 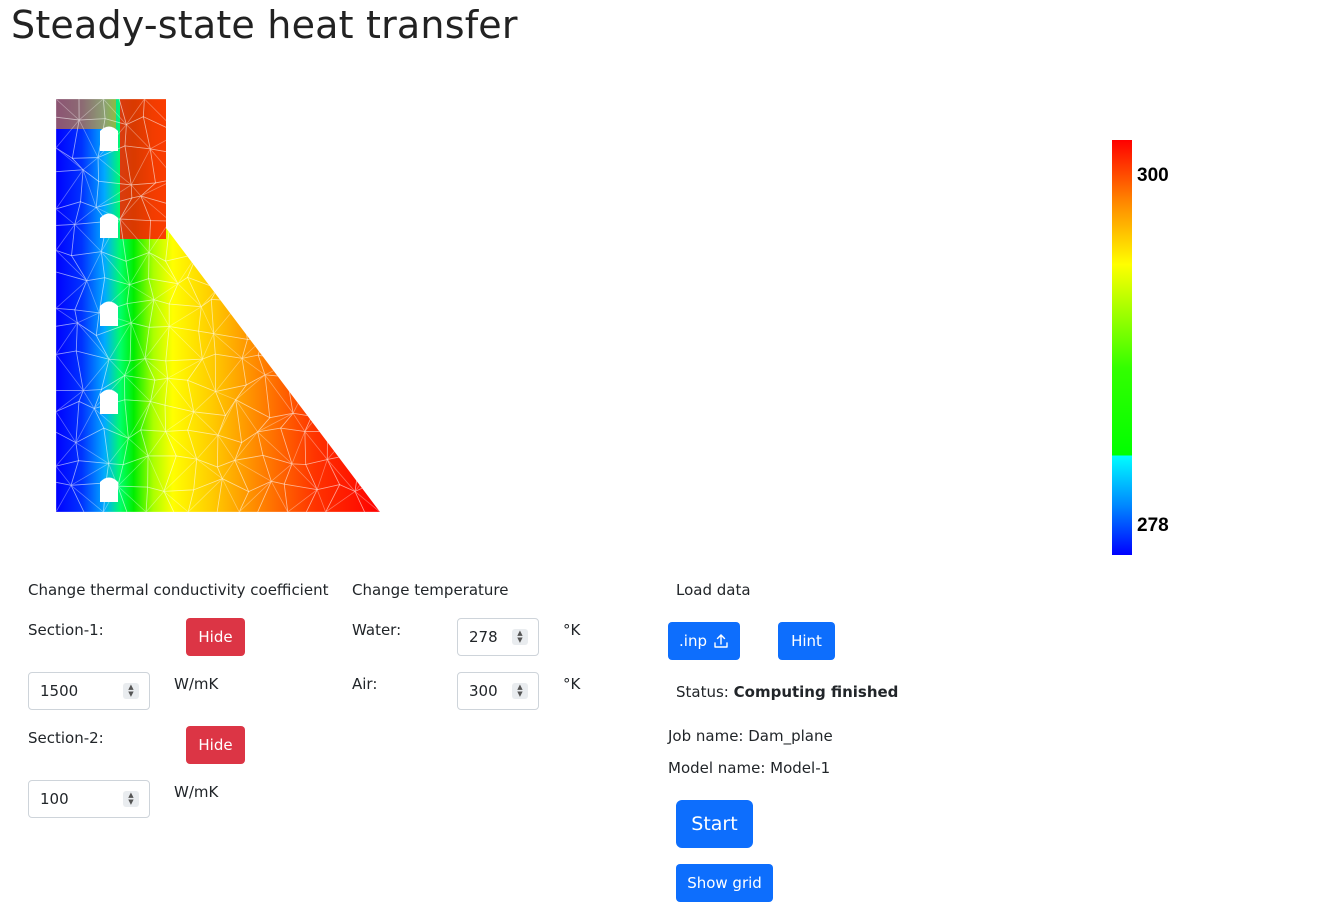 I want to click on dam-galleries, so click(x=109, y=314).